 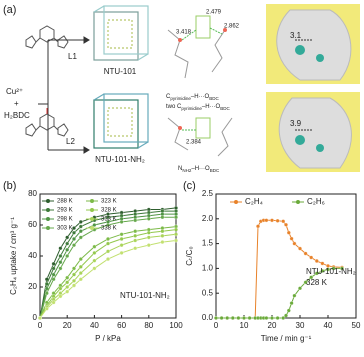 What do you see at coordinates (17, 115) in the screenshot?
I see `reagent: H₂BDC` at bounding box center [17, 115].